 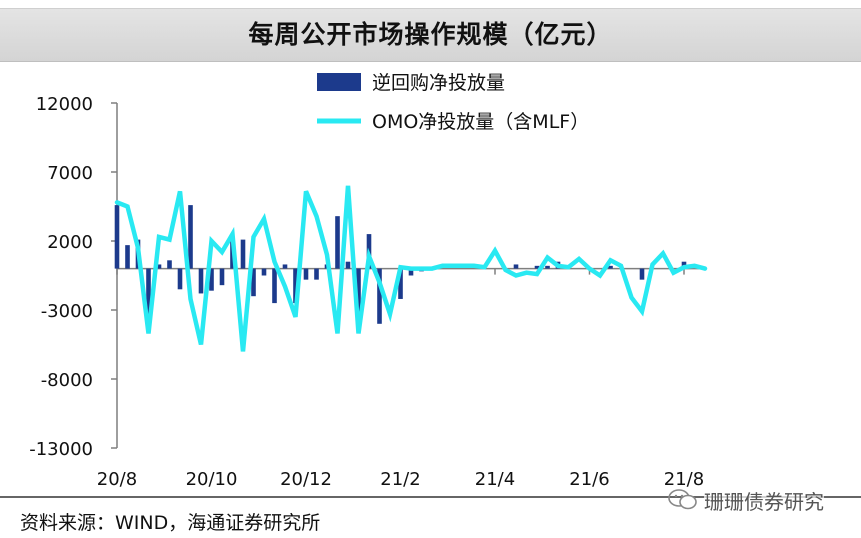 I want to click on title-band: 每周公开市场操作规模（亿元）, so click(x=430, y=35).